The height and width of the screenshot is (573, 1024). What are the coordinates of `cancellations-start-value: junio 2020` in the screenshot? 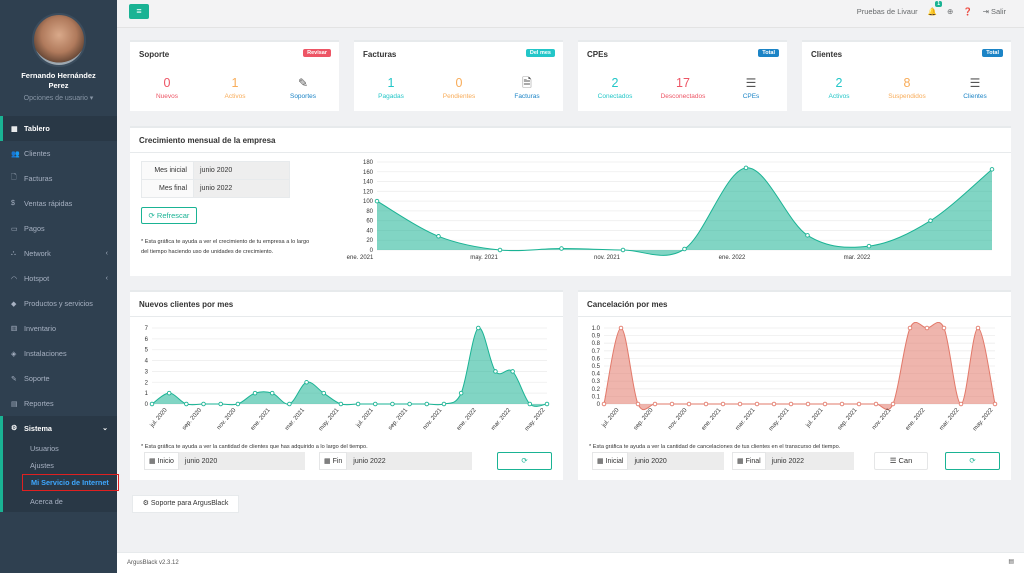 It's located at (676, 461).